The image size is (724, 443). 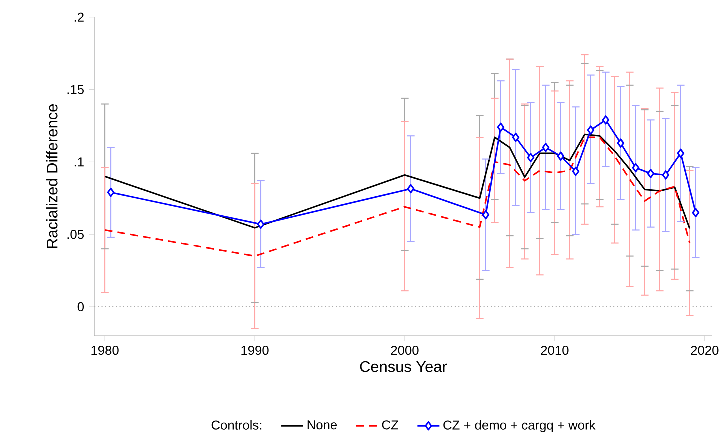 I want to click on legend-title: Controls:, so click(x=237, y=425).